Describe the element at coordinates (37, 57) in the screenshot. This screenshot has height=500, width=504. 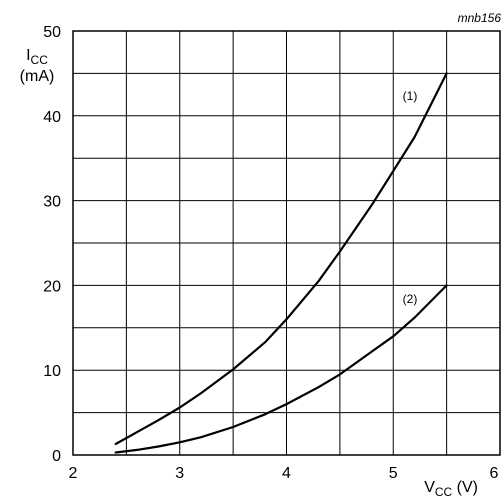
I see `y-axis-label: ICC` at that location.